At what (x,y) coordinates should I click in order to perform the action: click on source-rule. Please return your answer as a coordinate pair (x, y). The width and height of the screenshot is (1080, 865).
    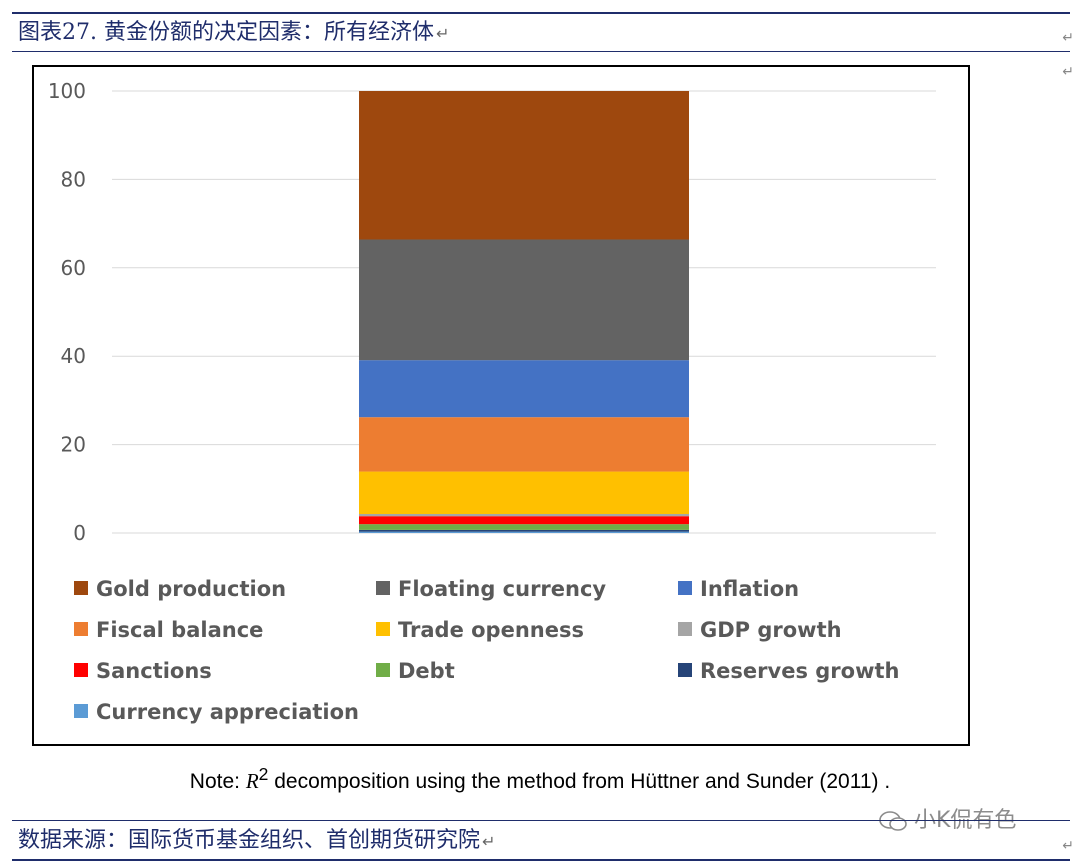
    Looking at the image, I should click on (541, 820).